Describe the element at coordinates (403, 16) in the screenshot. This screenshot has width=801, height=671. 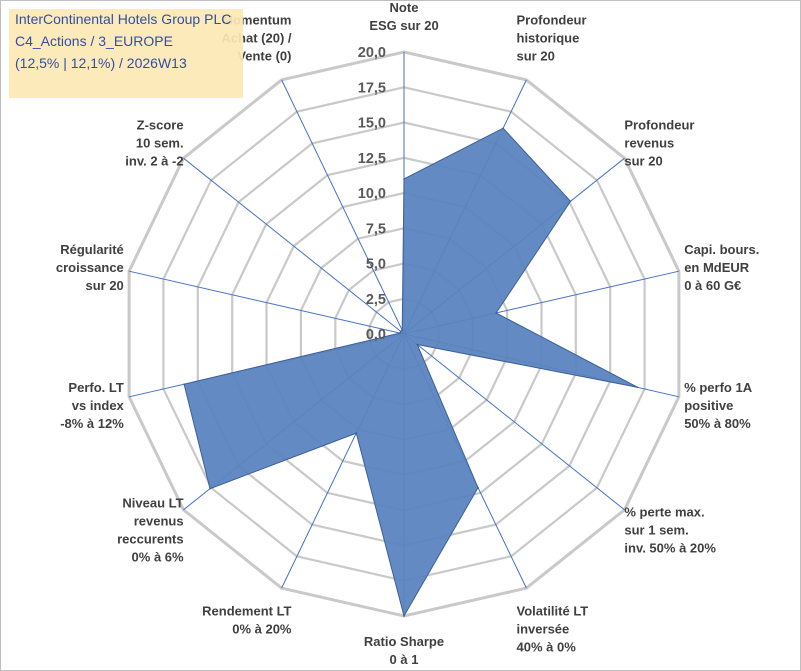
I see `axis-label: Note ESG sur 20` at that location.